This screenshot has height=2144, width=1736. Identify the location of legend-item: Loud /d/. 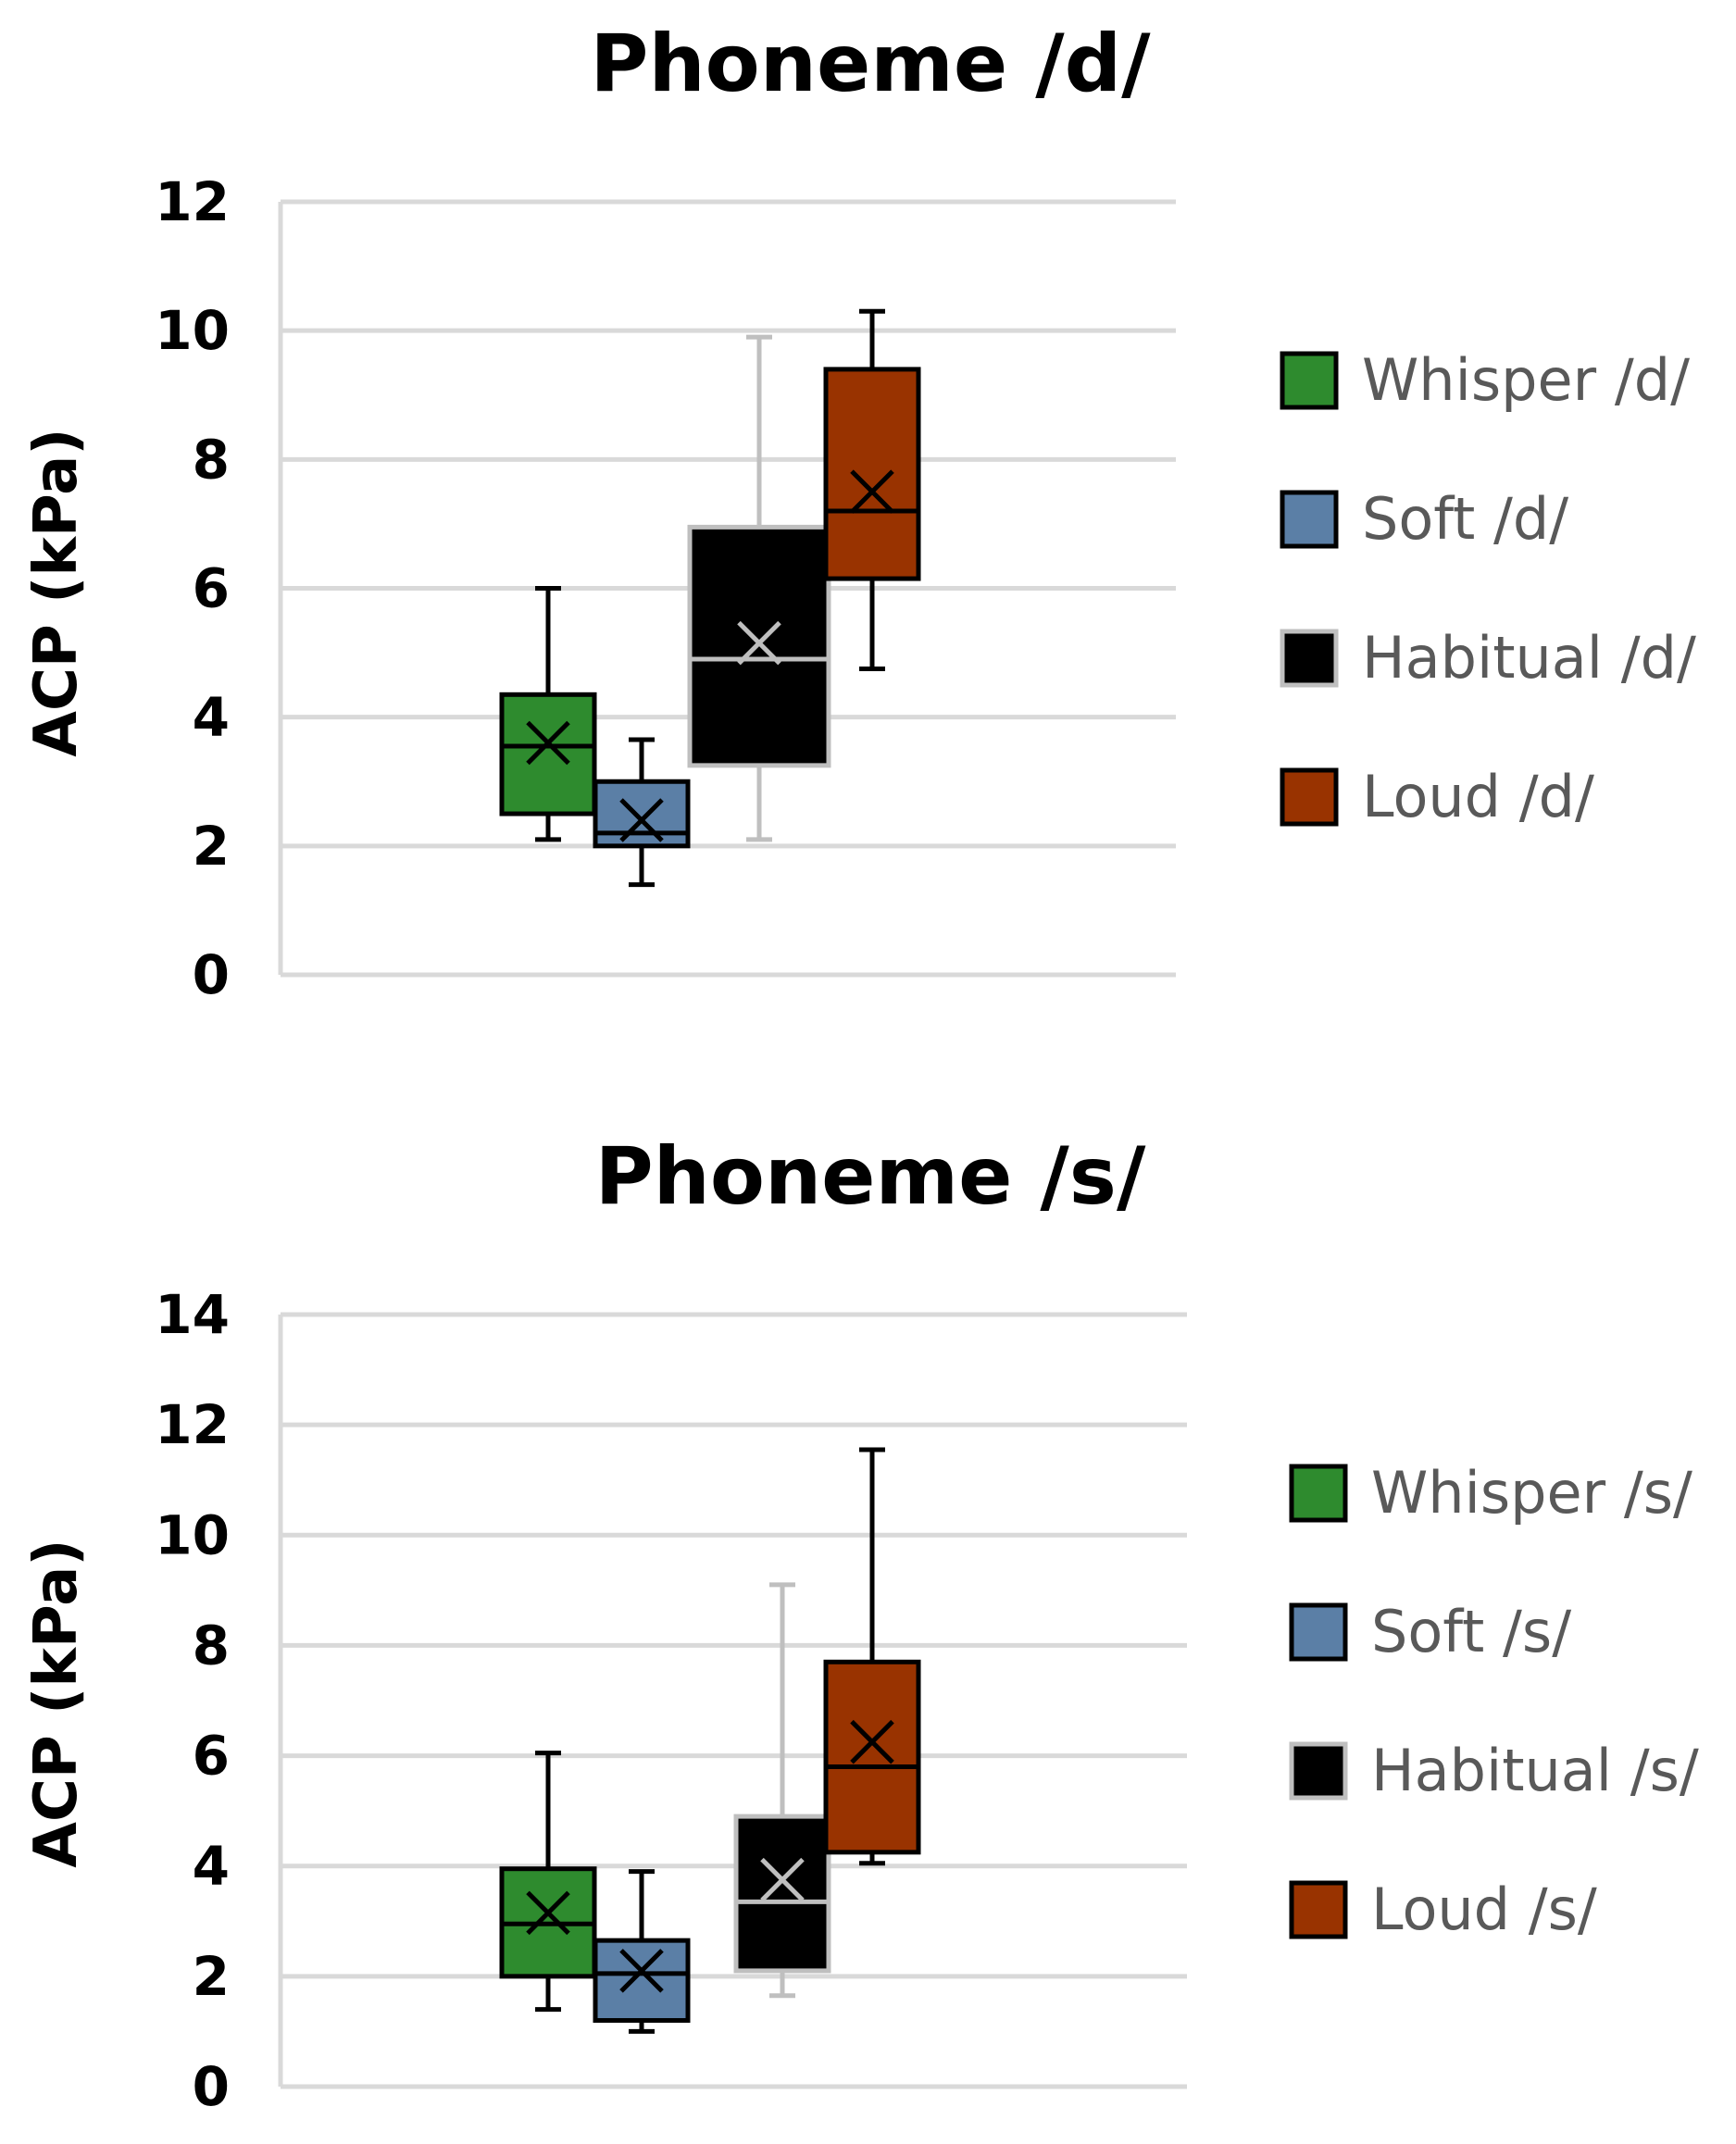
(1437, 797).